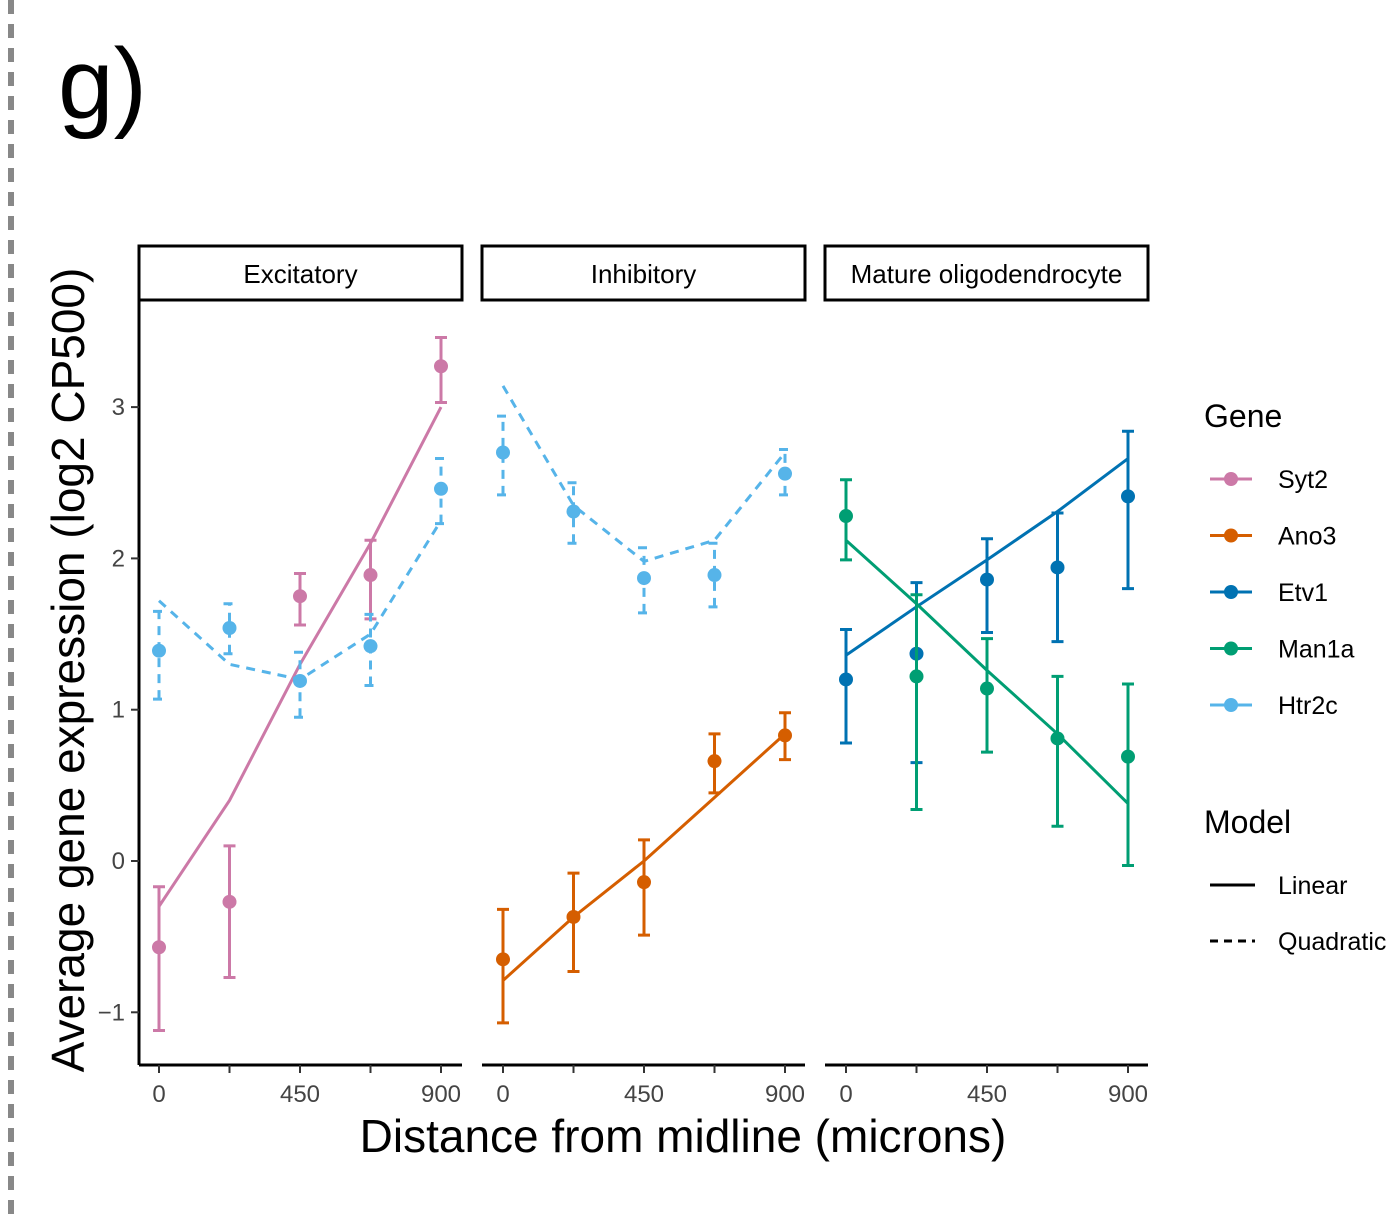 This screenshot has height=1216, width=1400. Describe the element at coordinates (1274, 706) in the screenshot. I see `legend-item-htr2c: Htr2c` at that location.